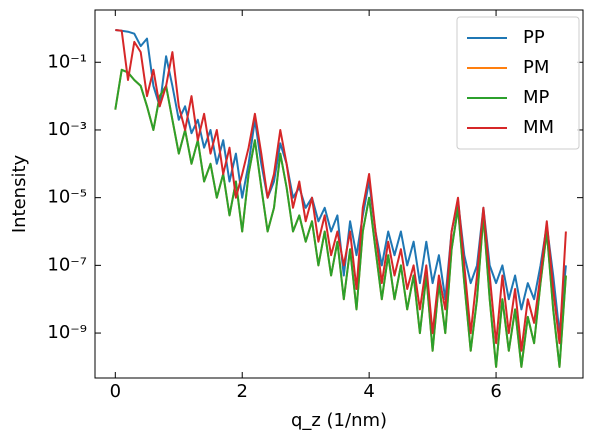 The image size is (598, 445). I want to click on y-tick-label: 10⁻⁵, so click(67, 197).